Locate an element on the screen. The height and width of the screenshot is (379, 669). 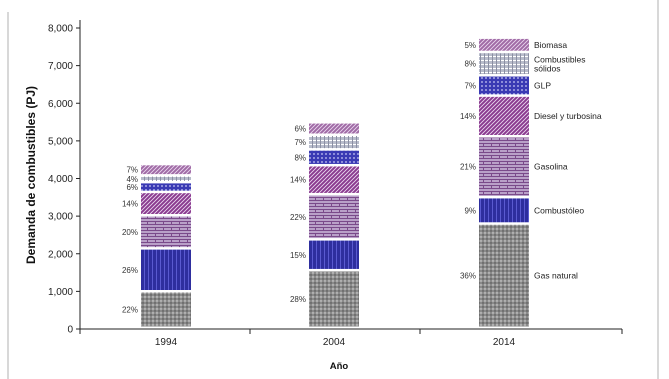
y-tick-label: 6,000 is located at coordinates (60, 104).